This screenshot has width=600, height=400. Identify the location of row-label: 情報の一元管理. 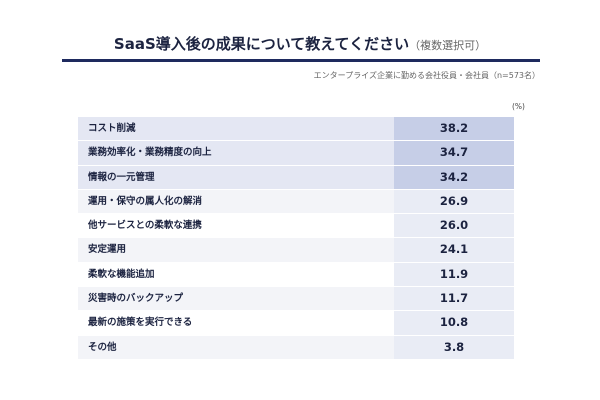
(236, 177).